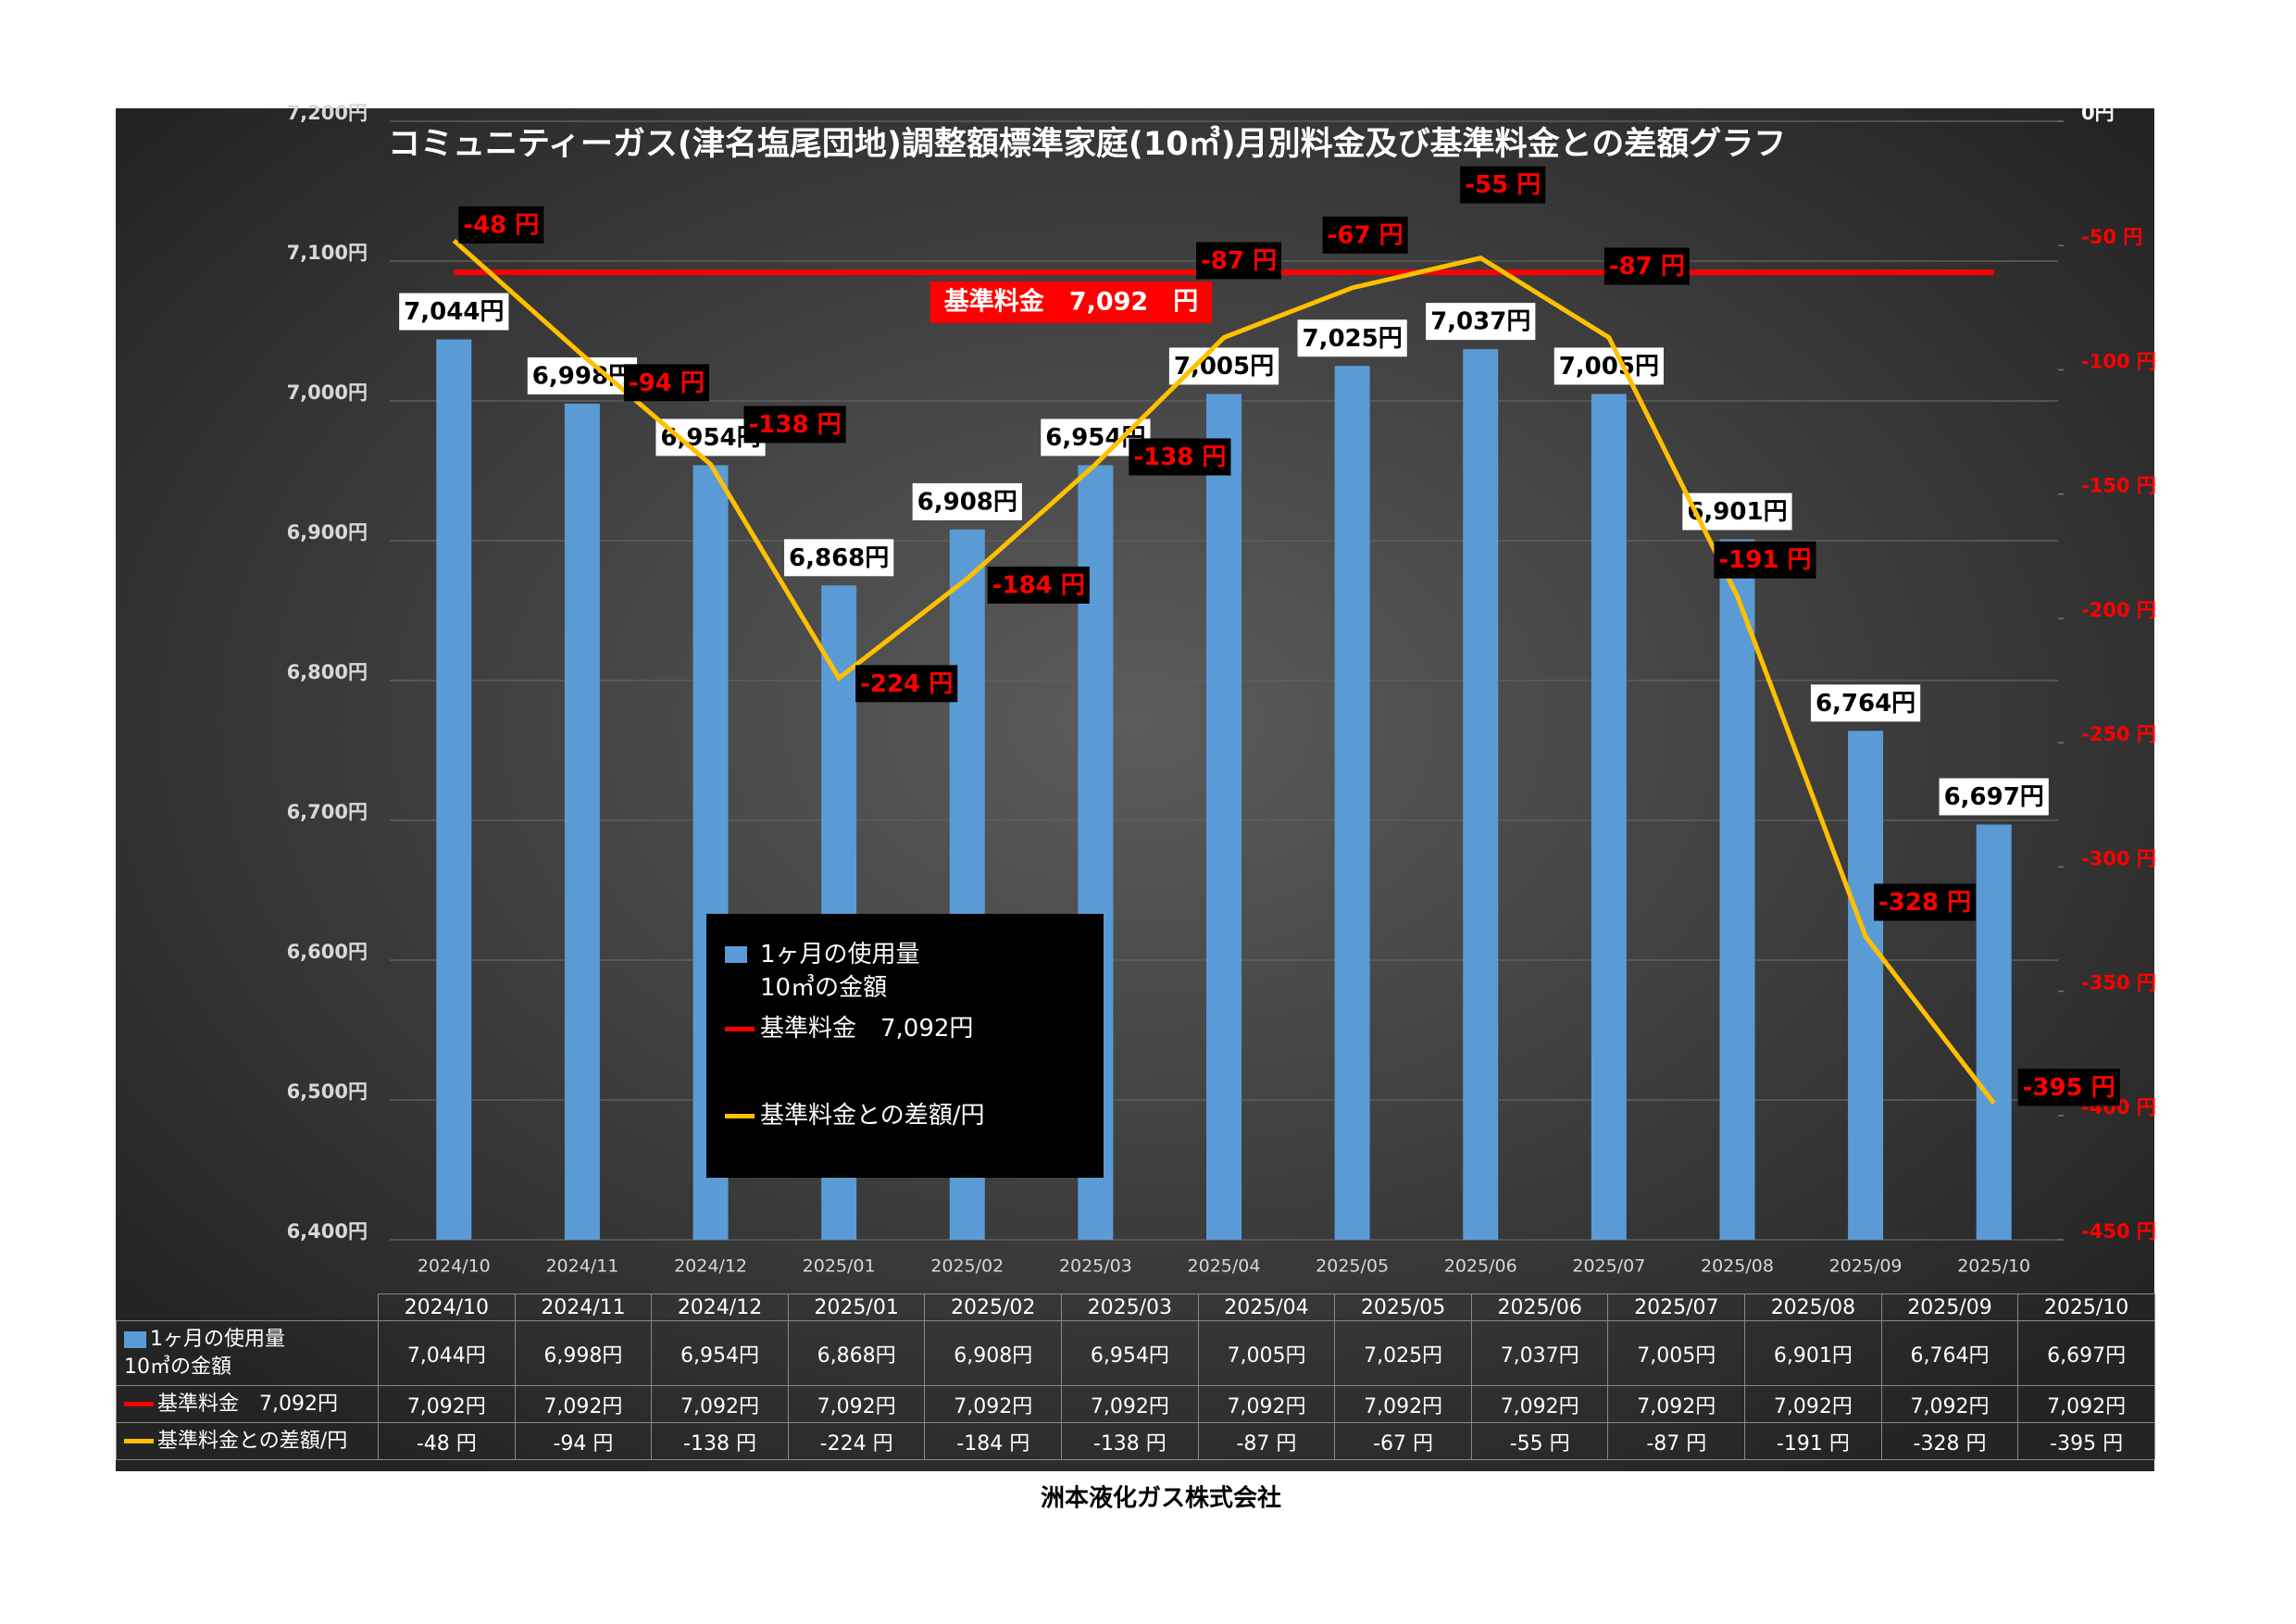  Describe the element at coordinates (2118, 610) in the screenshot. I see `y2-tick-label: -200 円` at that location.